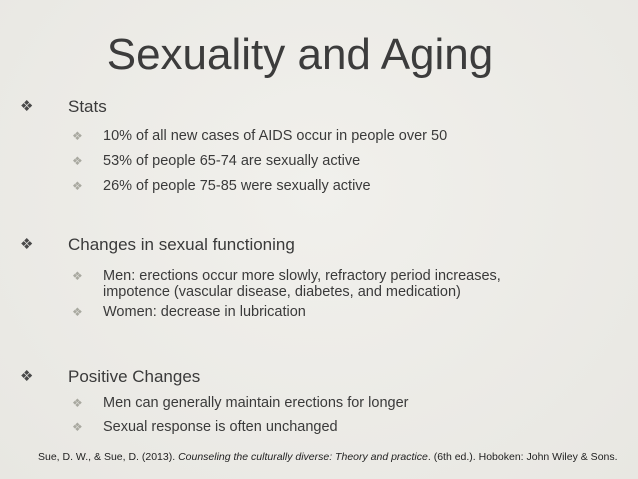  What do you see at coordinates (110, 377) in the screenshot?
I see `section-heading: Positive Changes` at bounding box center [110, 377].